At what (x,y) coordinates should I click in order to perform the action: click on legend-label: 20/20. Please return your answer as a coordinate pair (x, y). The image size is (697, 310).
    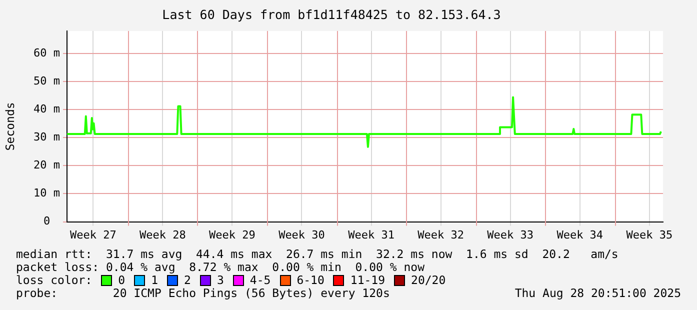
    Looking at the image, I should click on (428, 280).